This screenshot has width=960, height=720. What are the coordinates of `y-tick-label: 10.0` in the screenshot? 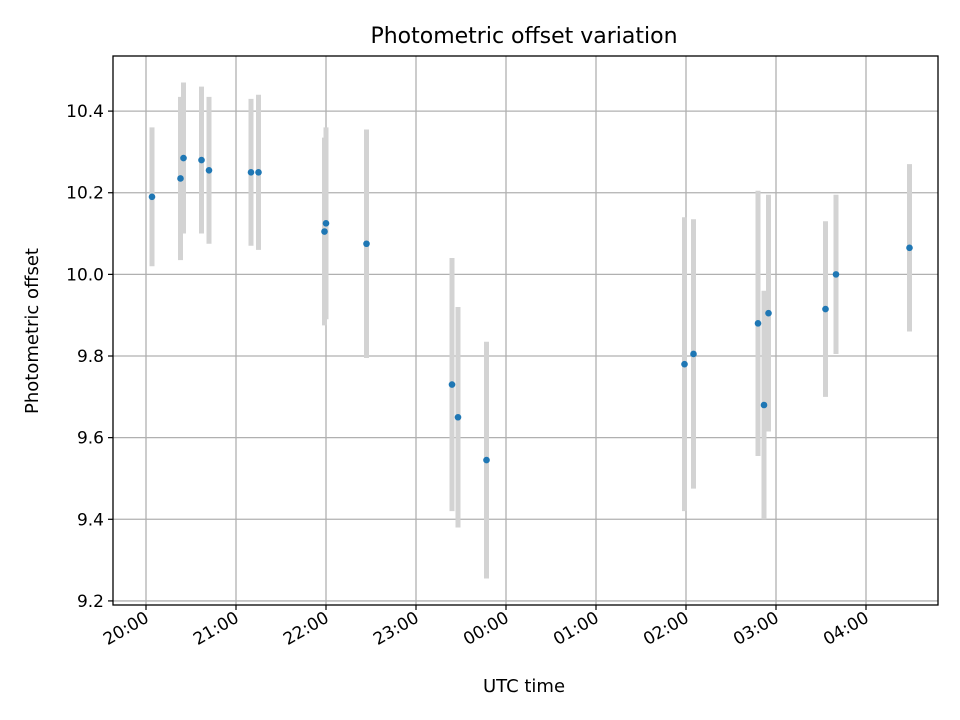 It's located at (85, 275).